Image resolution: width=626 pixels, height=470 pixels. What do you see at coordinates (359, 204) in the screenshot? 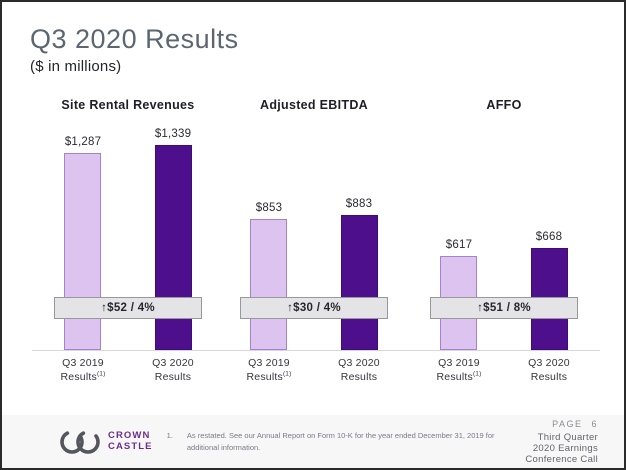
I see `bar-value-label: $883` at bounding box center [359, 204].